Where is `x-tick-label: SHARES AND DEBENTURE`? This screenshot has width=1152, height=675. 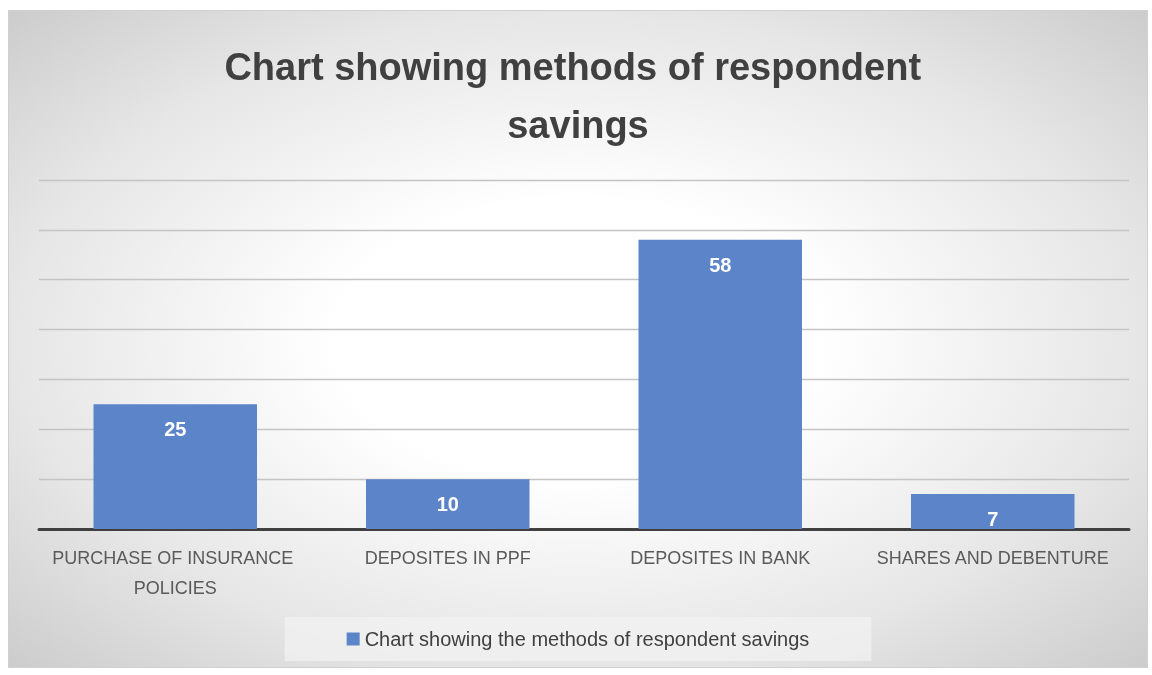 x-tick-label: SHARES AND DEBENTURE is located at coordinates (992, 558).